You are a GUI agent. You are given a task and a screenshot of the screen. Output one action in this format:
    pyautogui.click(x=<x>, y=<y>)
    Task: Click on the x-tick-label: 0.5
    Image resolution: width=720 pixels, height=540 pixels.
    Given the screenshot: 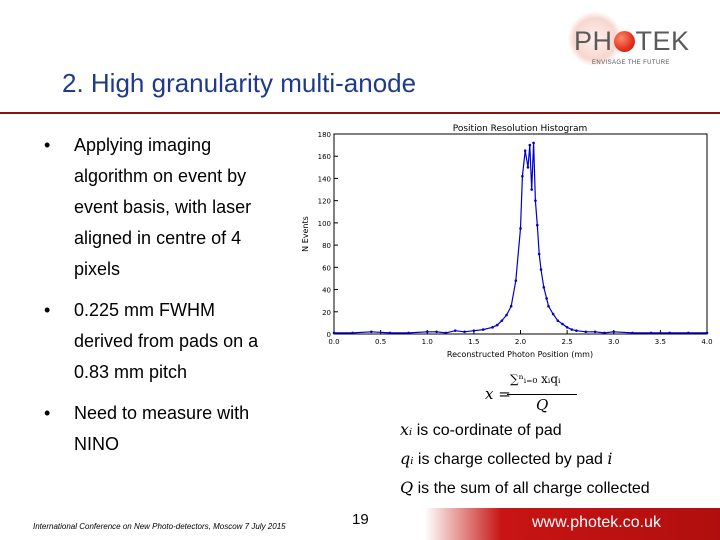 What is the action you would take?
    pyautogui.click(x=380, y=342)
    